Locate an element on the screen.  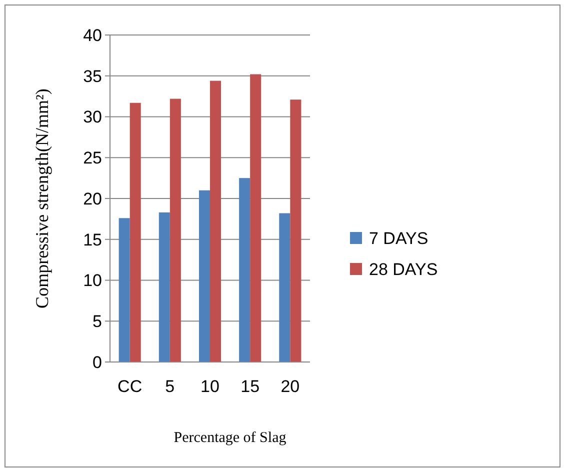
y-tick-label: 35 is located at coordinates (92, 76).